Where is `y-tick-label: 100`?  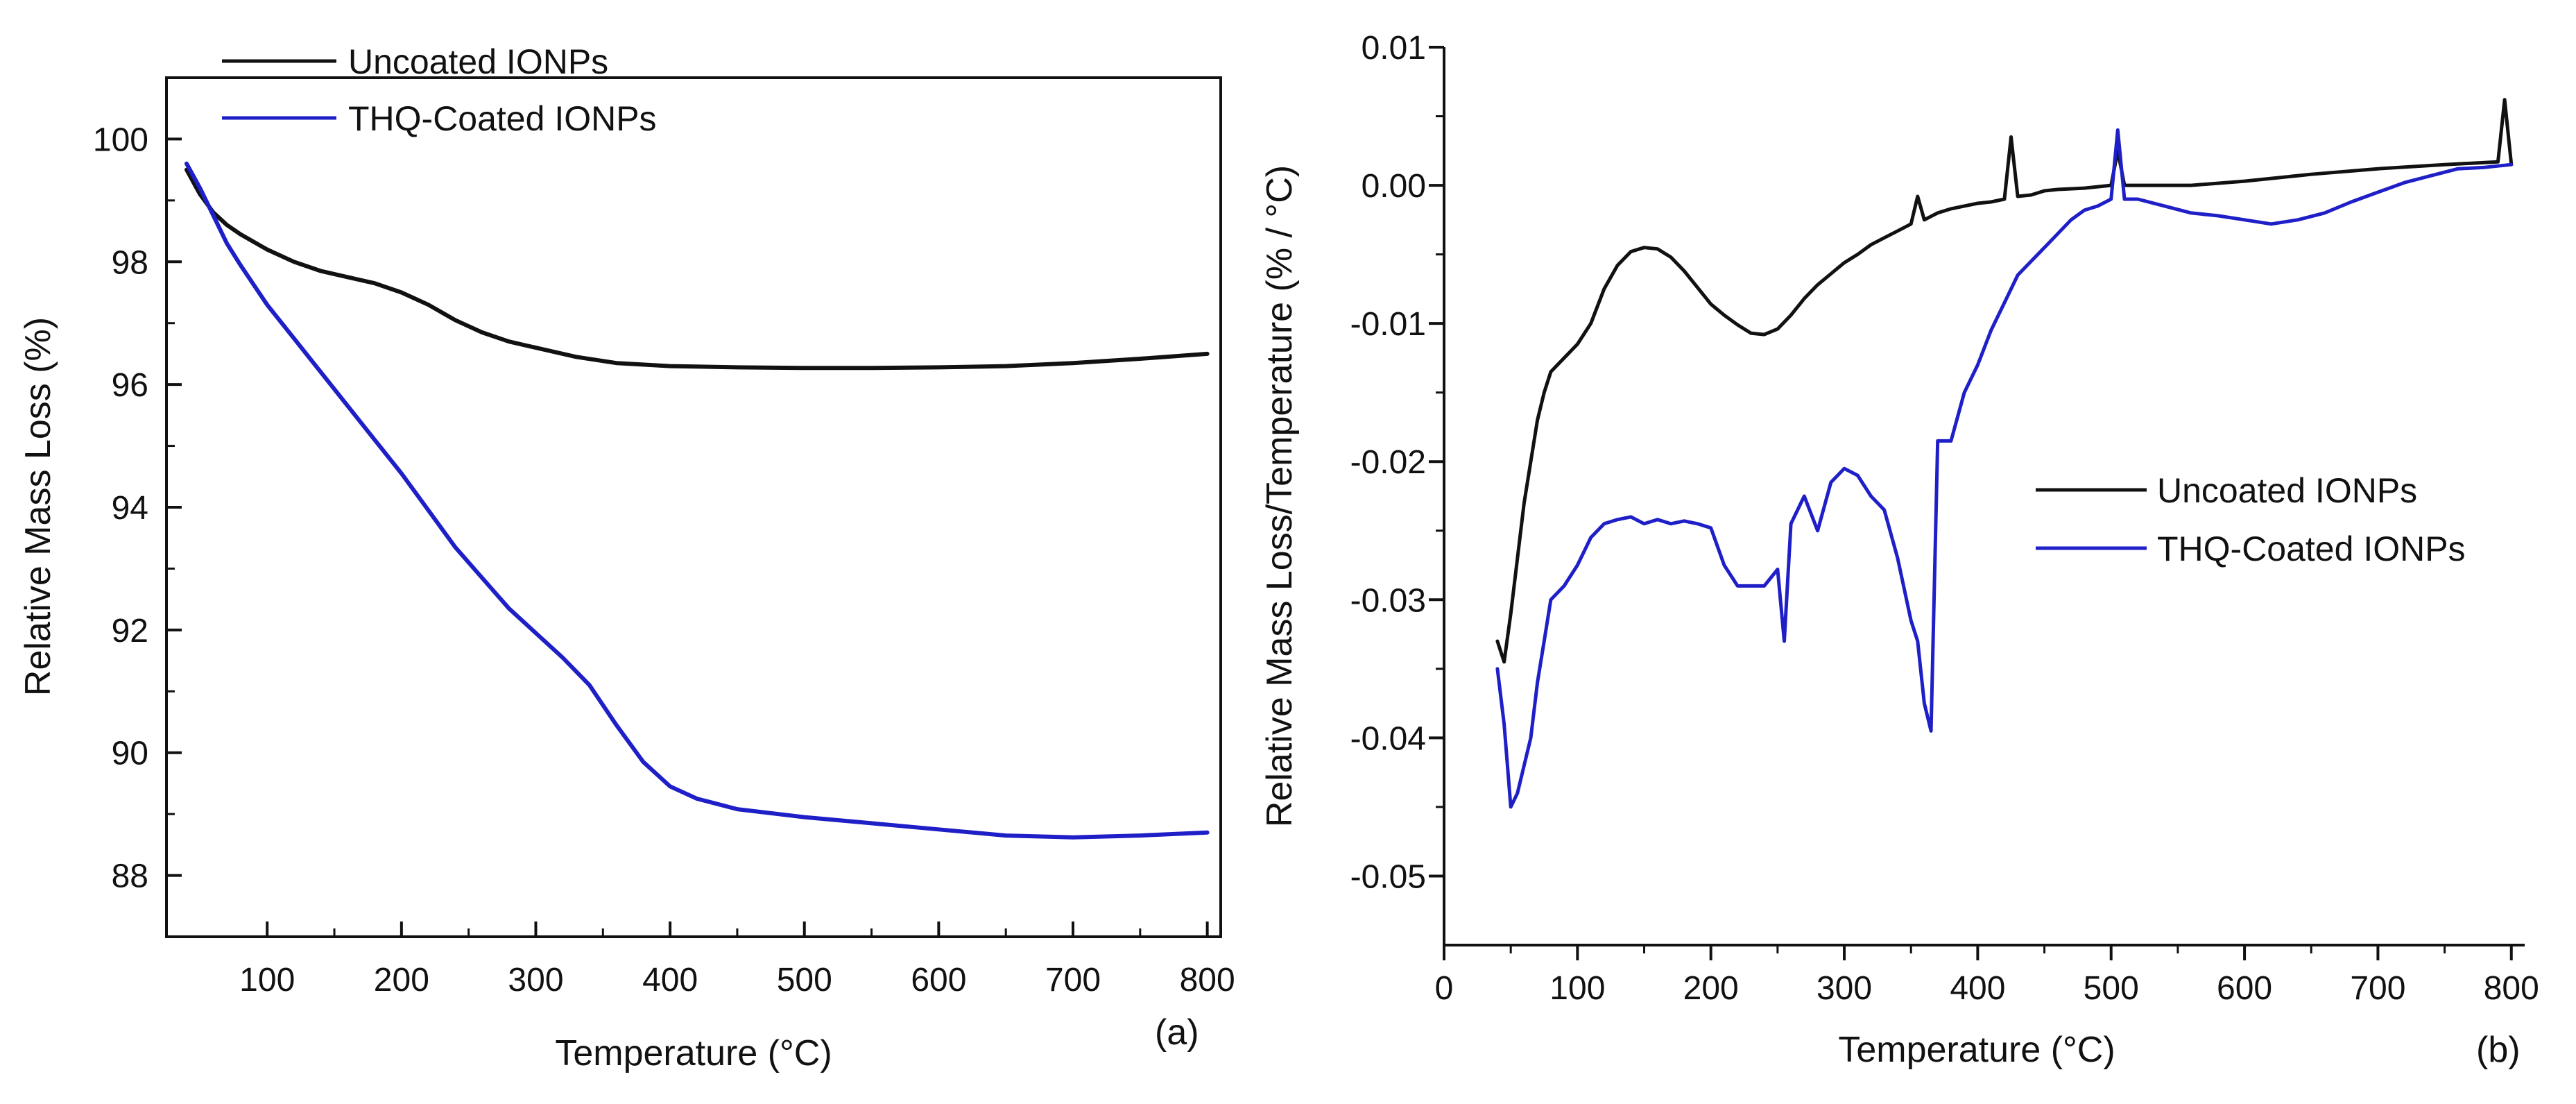 y-tick-label: 100 is located at coordinates (120, 139).